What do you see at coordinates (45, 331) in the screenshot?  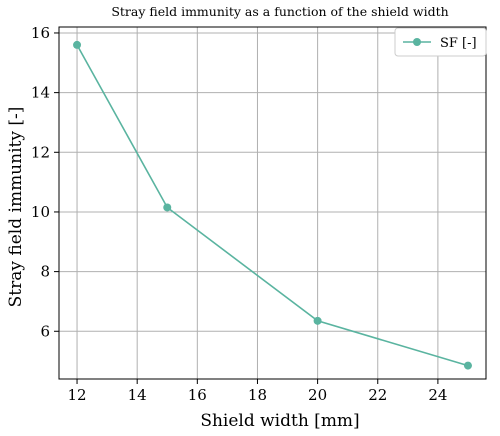 I see `y-tick-label: 6` at bounding box center [45, 331].